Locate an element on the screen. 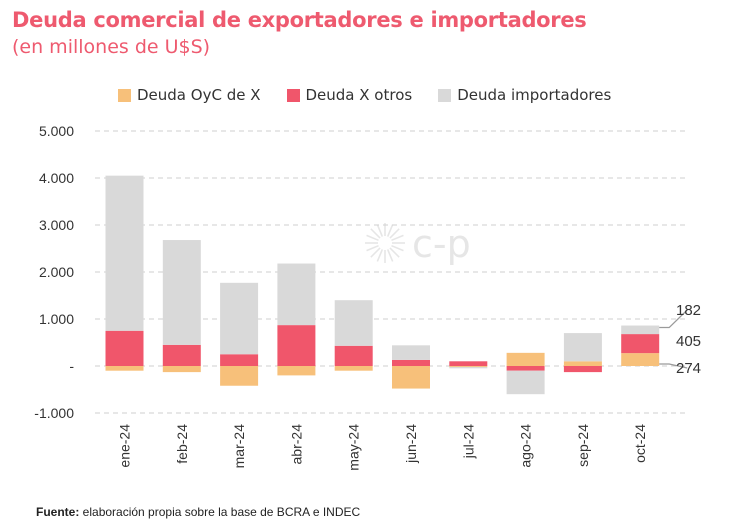  y-tick-label: -1.000 is located at coordinates (54, 413).